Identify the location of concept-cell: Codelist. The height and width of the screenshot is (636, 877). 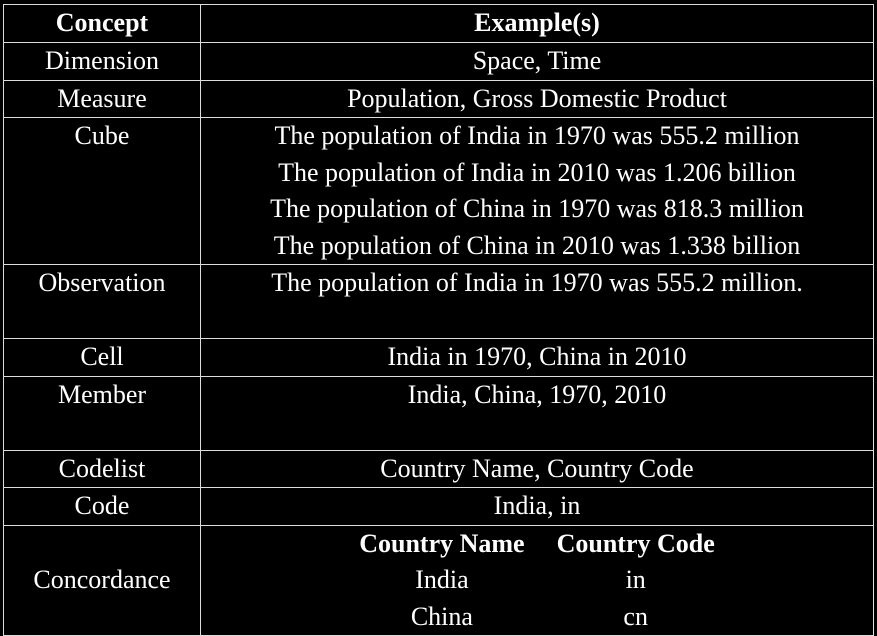
(102, 468).